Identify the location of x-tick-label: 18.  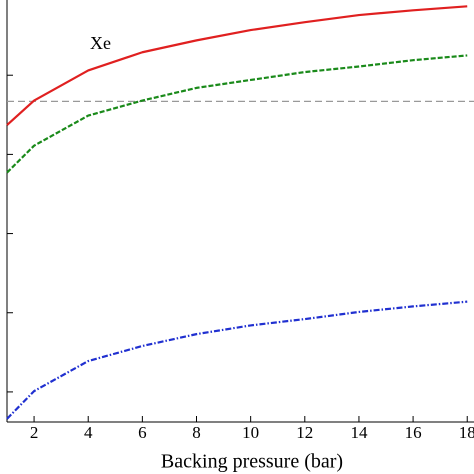
(466, 432).